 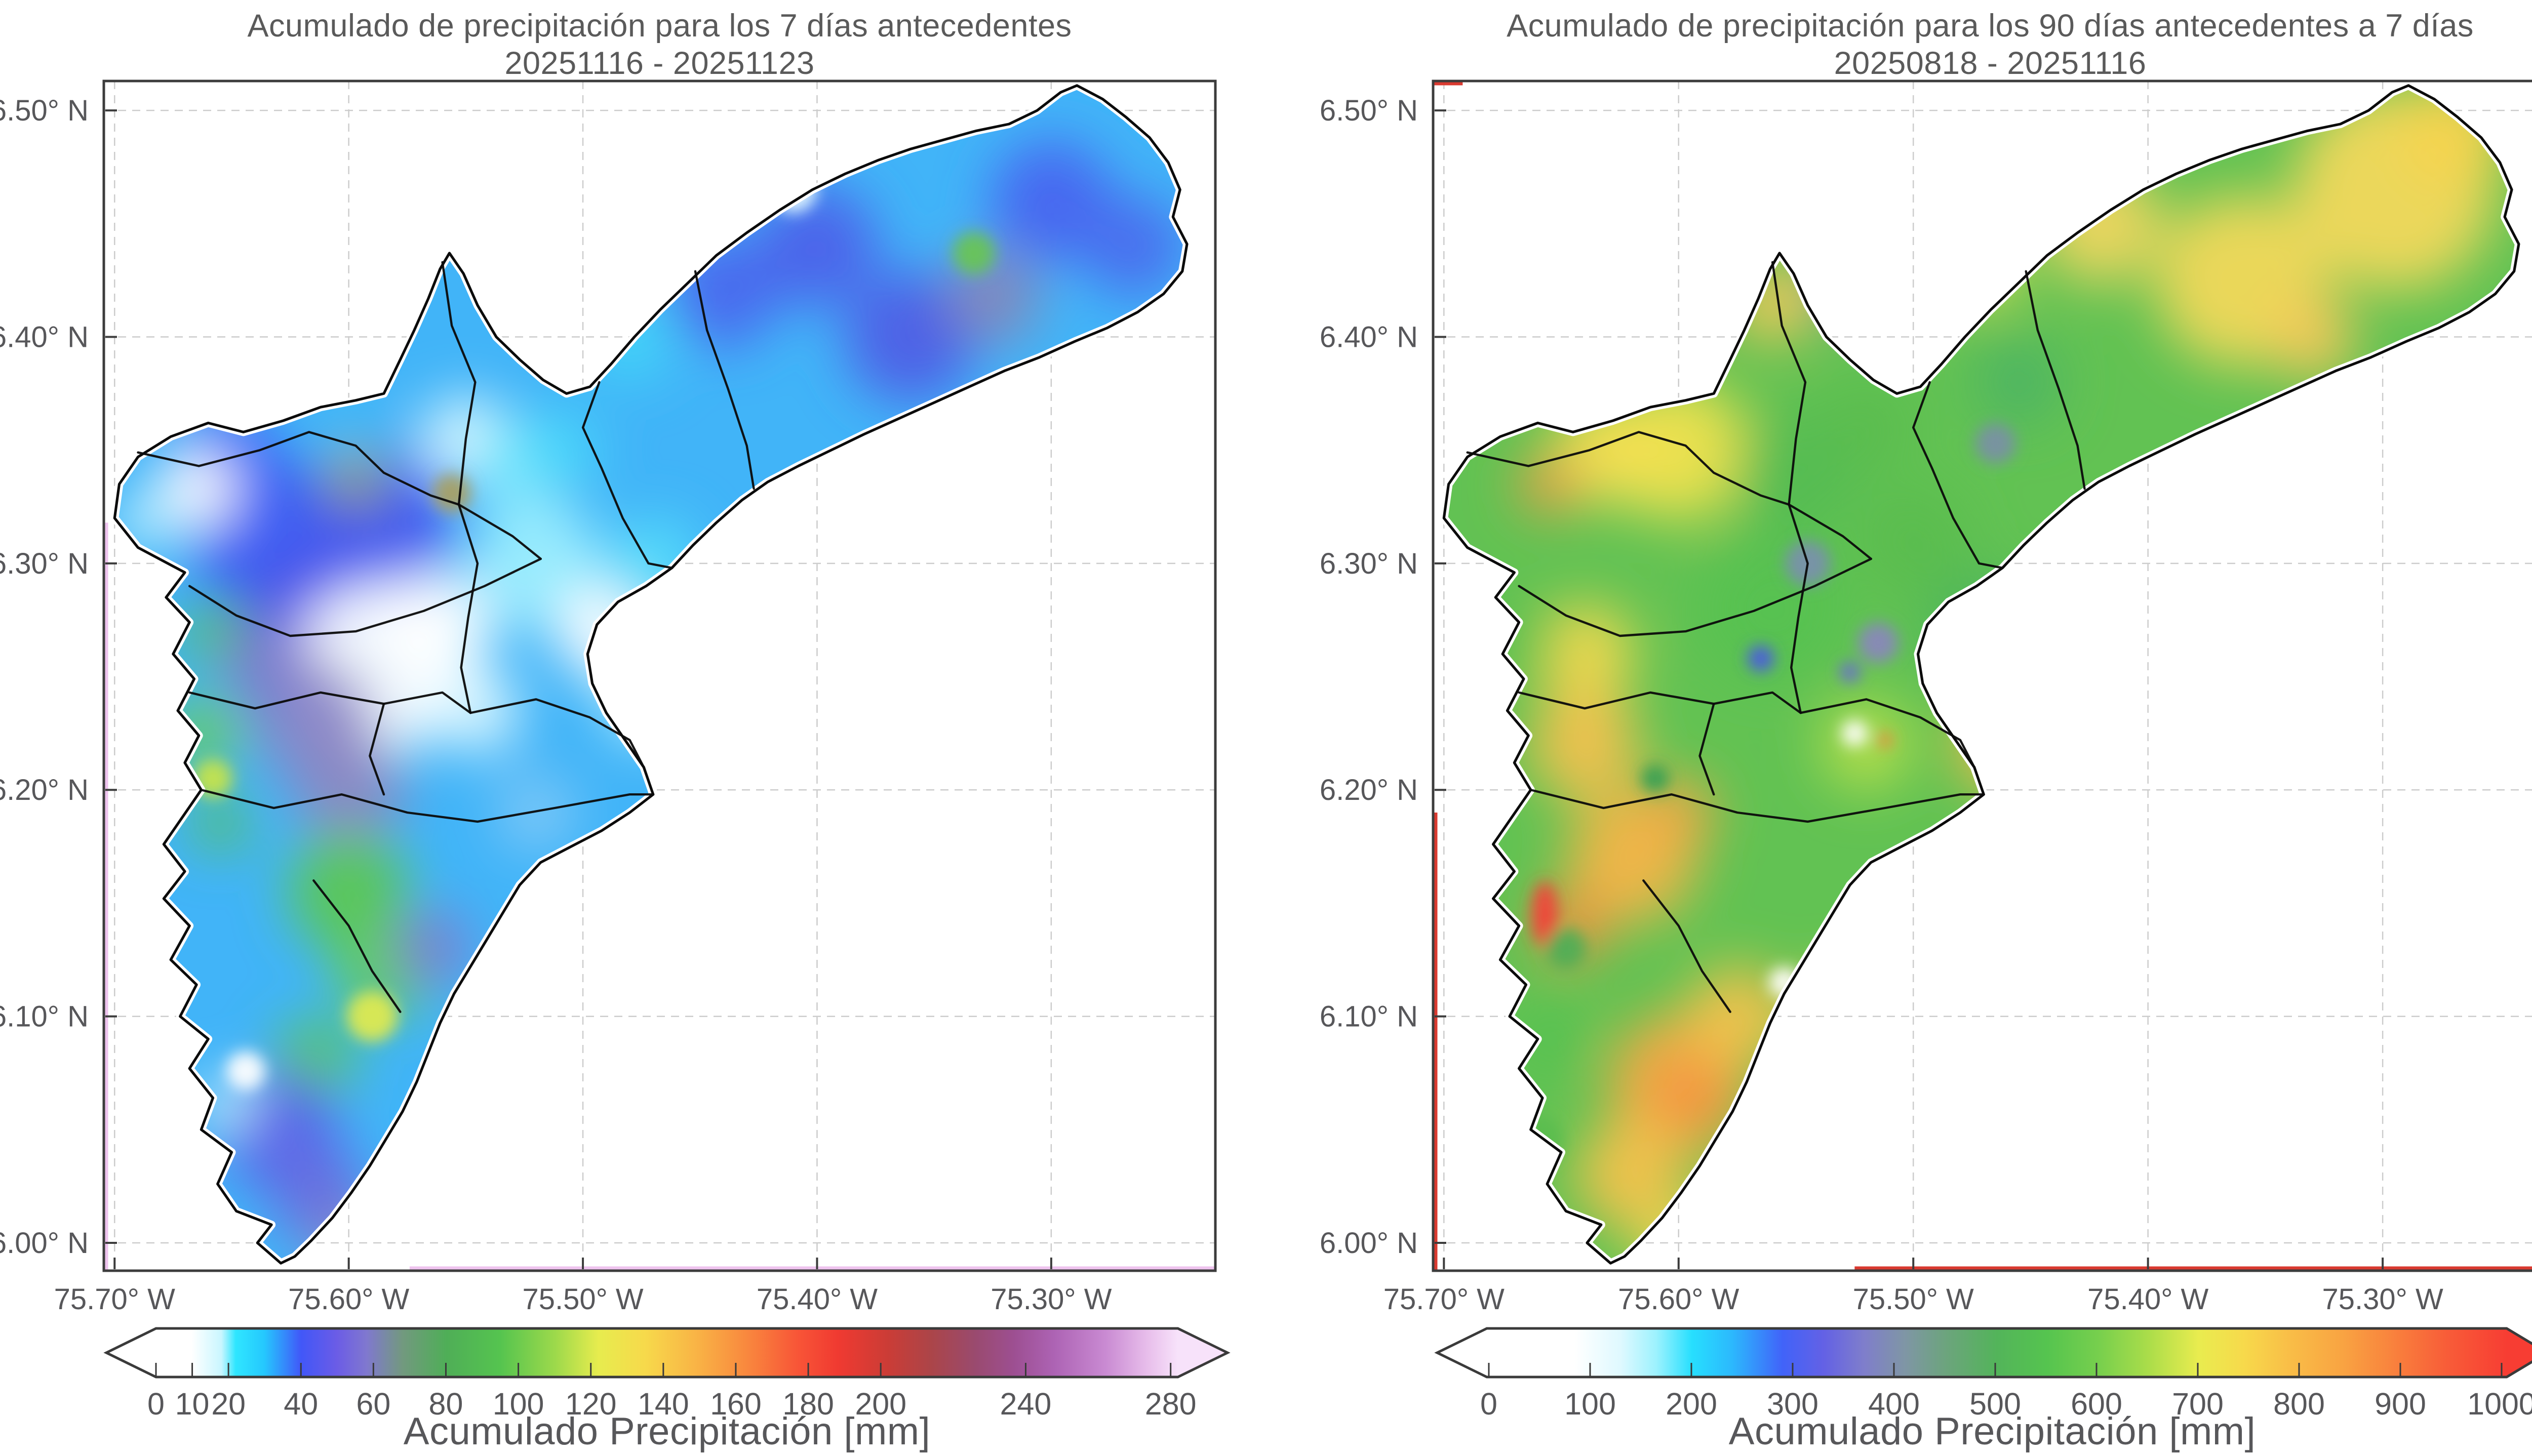 What do you see at coordinates (1203, 1352) in the screenshot?
I see `colorbar-over-arrow` at bounding box center [1203, 1352].